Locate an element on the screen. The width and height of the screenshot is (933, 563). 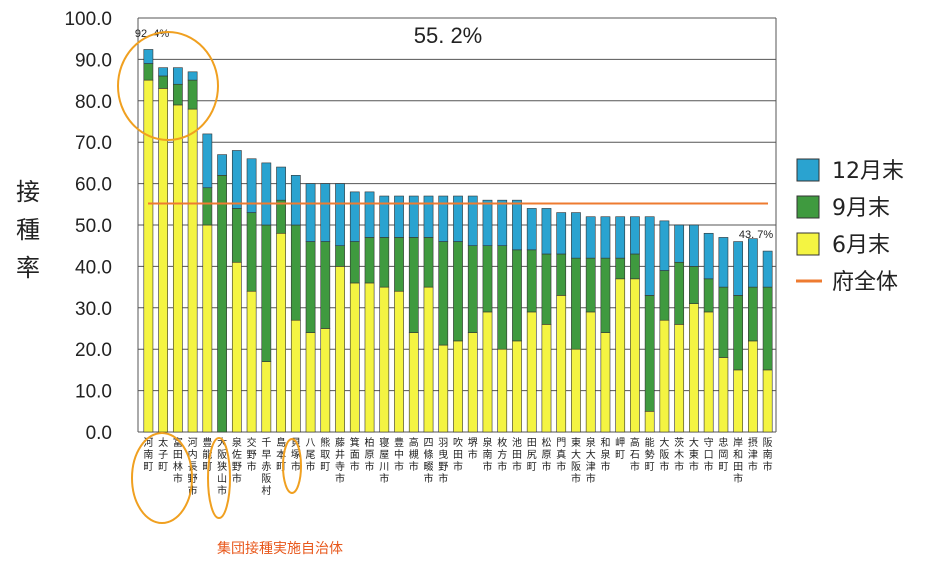
category-label: 大阪市 is located at coordinates (664, 454).